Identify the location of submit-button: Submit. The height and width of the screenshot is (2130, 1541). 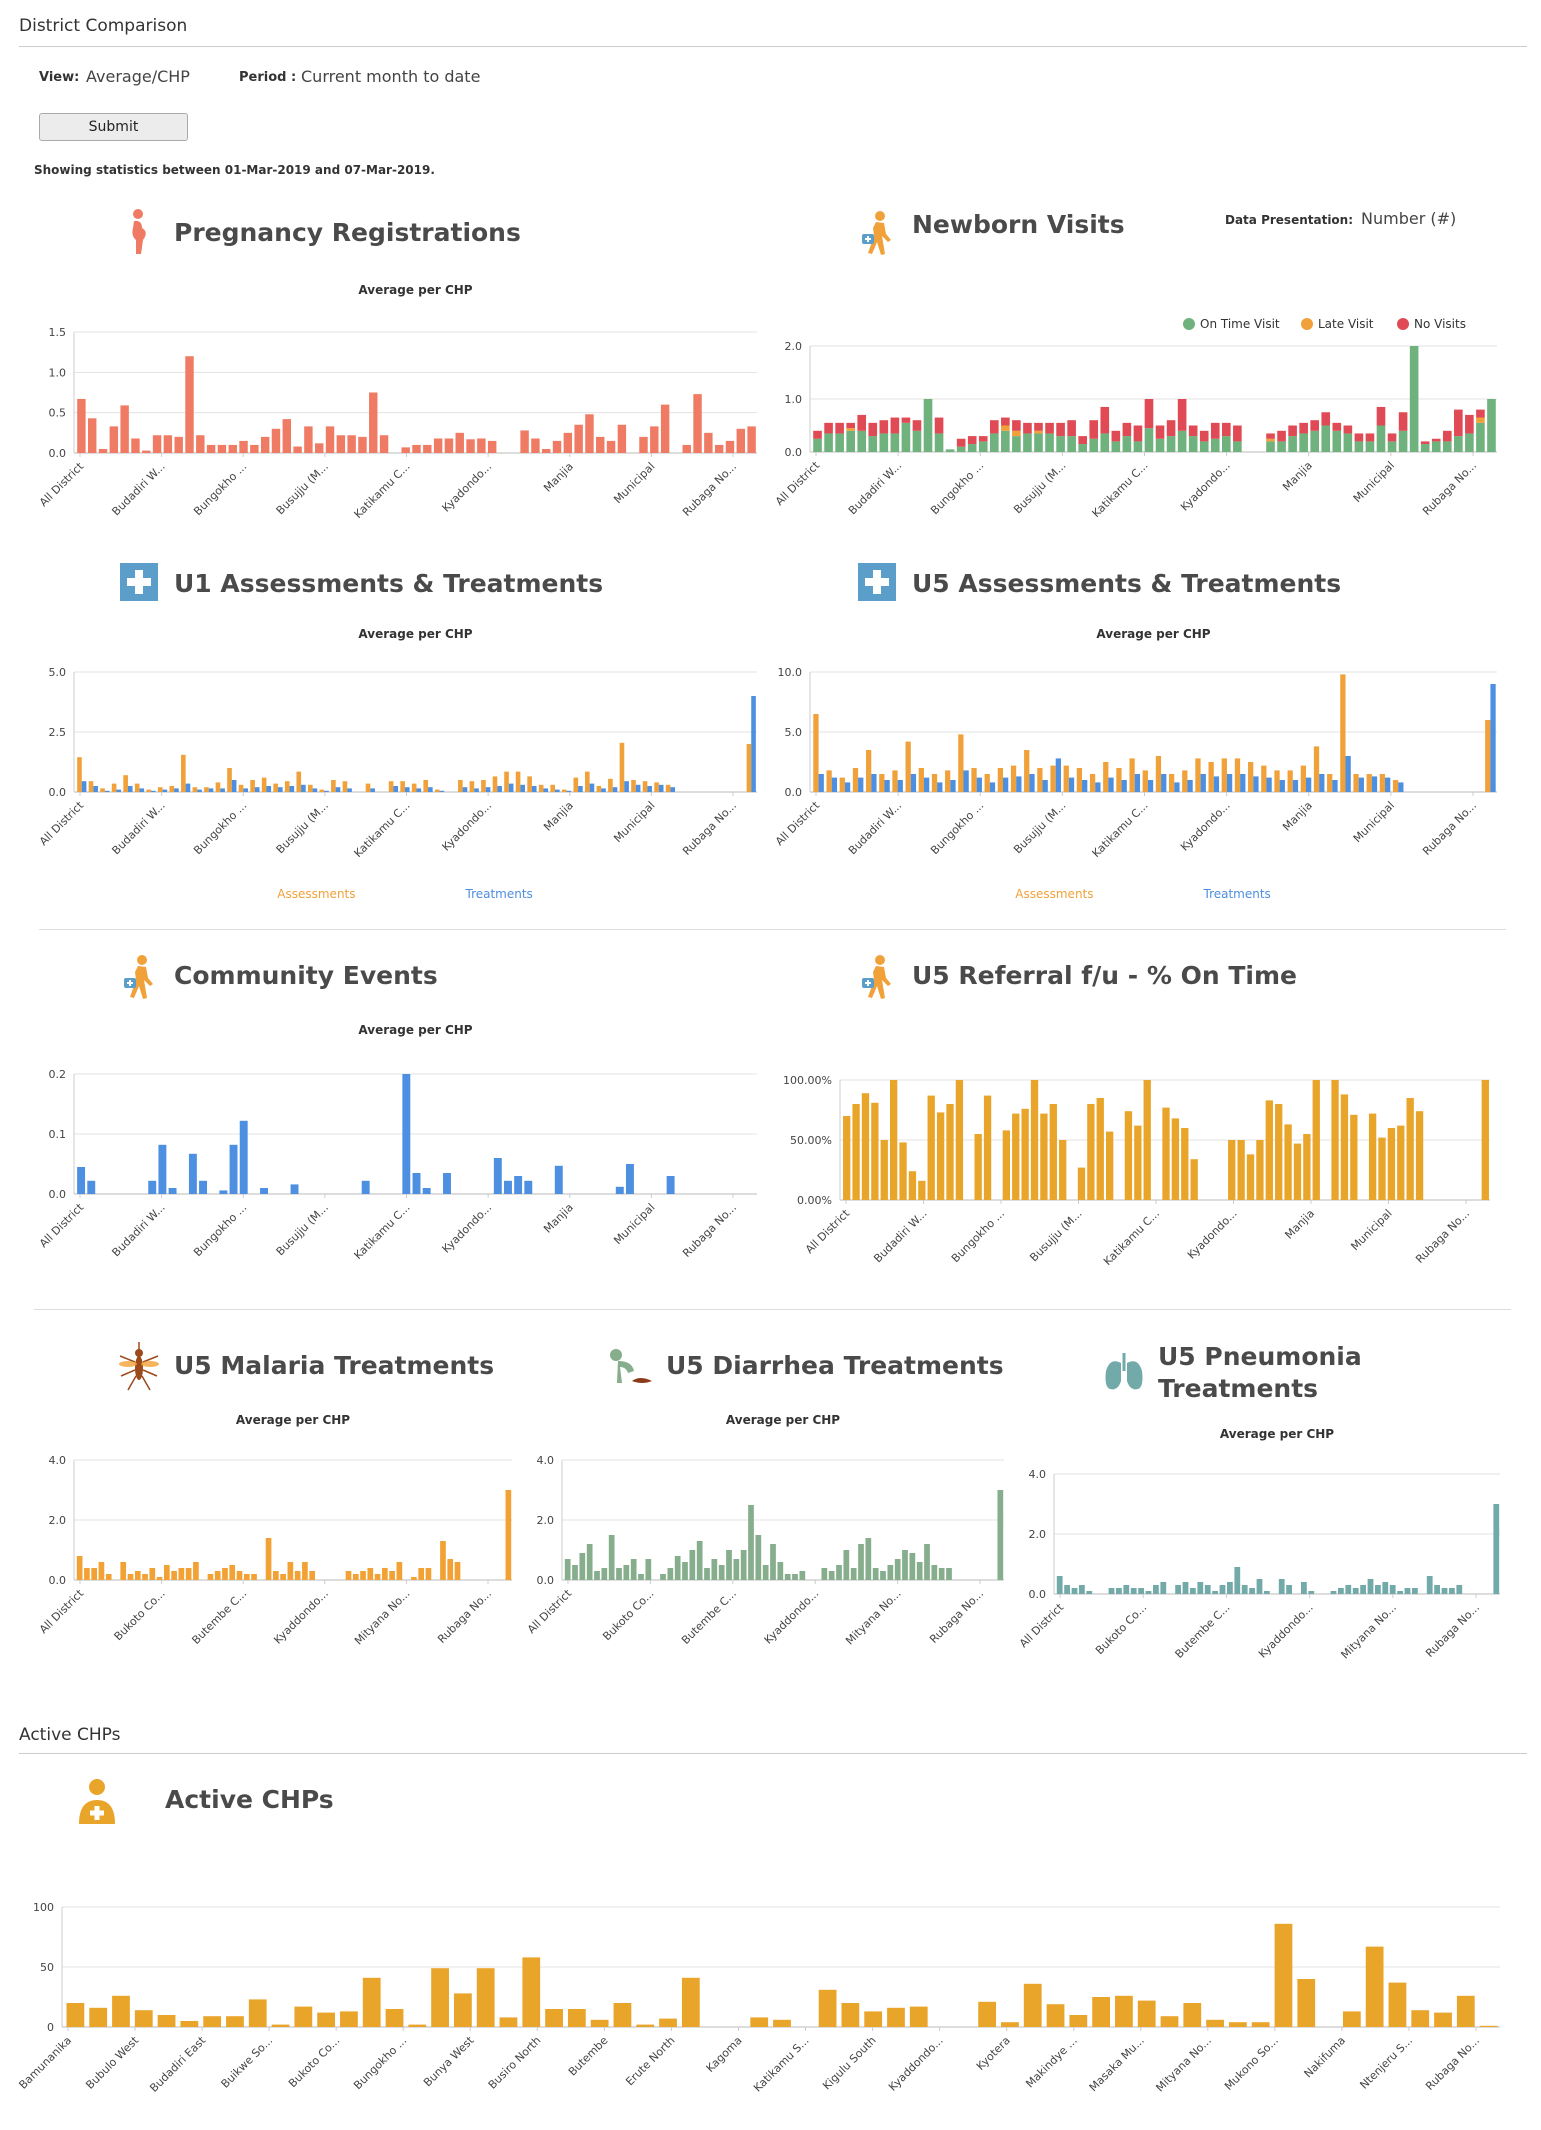
(113, 127).